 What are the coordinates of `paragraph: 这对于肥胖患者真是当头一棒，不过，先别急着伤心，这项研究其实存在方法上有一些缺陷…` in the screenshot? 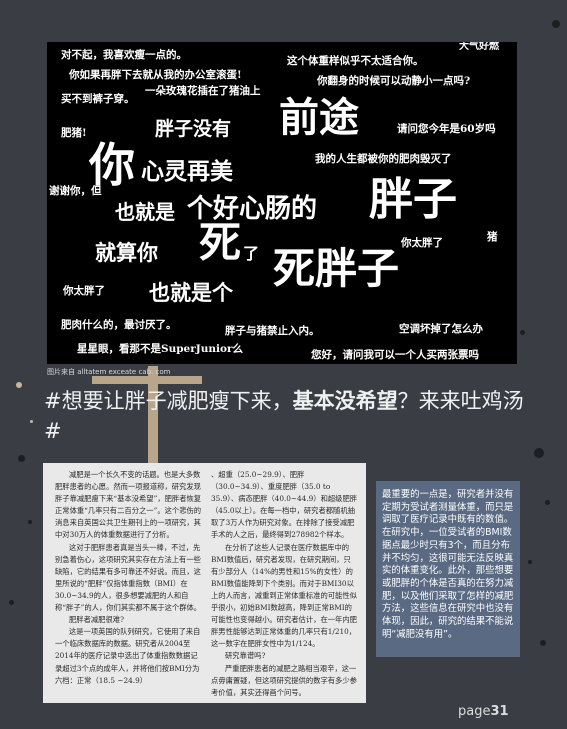 It's located at (128, 577).